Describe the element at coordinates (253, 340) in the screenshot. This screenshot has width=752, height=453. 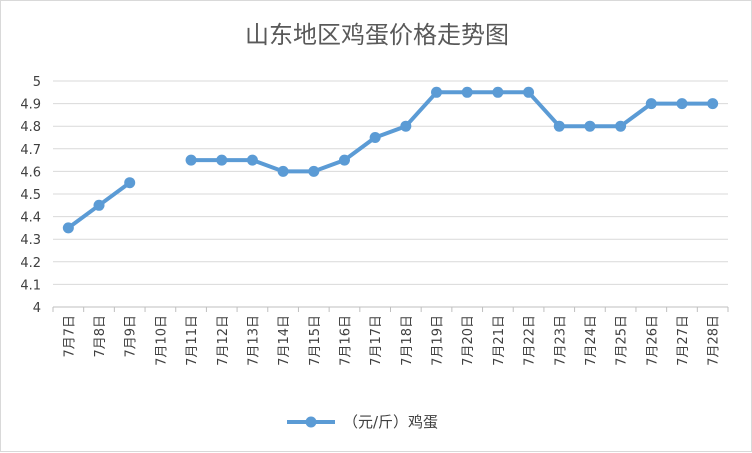
I see `x-tick-label: 7月13日` at that location.